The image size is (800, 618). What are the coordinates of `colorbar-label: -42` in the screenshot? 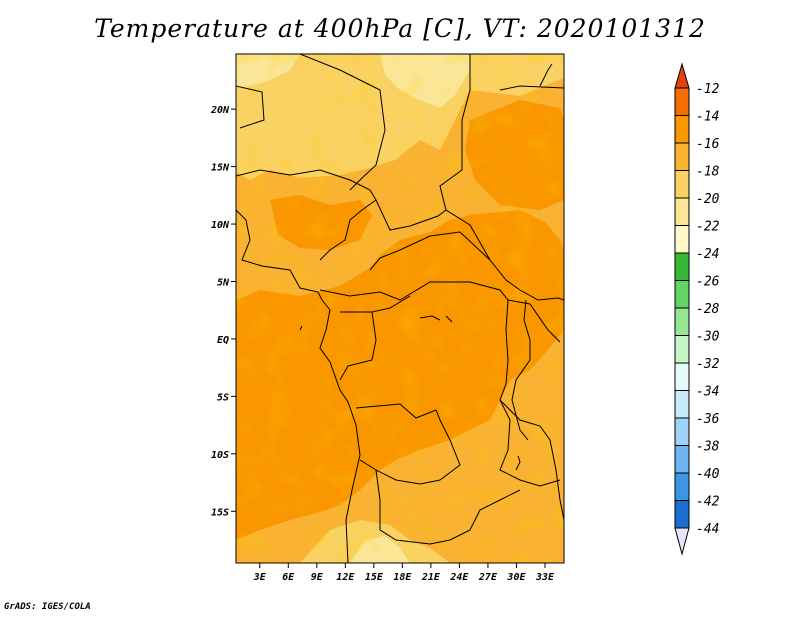 It's located at (708, 502).